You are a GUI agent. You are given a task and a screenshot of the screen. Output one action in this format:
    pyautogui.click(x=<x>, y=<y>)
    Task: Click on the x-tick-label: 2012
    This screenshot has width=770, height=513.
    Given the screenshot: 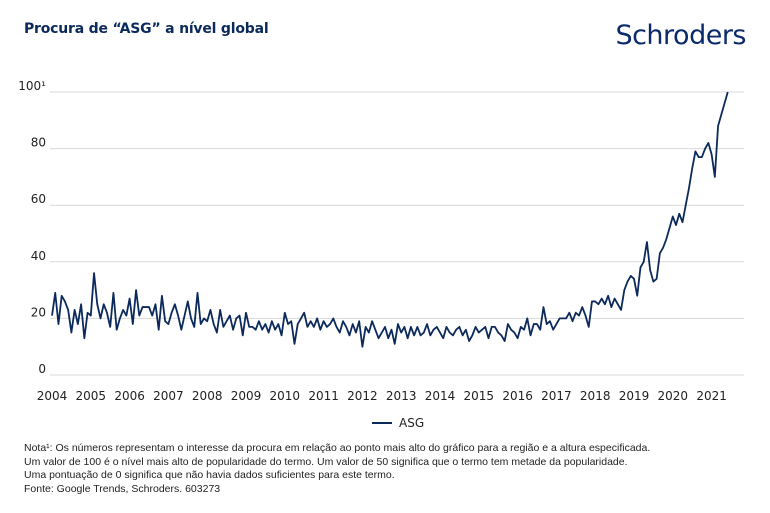 What is the action you would take?
    pyautogui.click(x=362, y=396)
    